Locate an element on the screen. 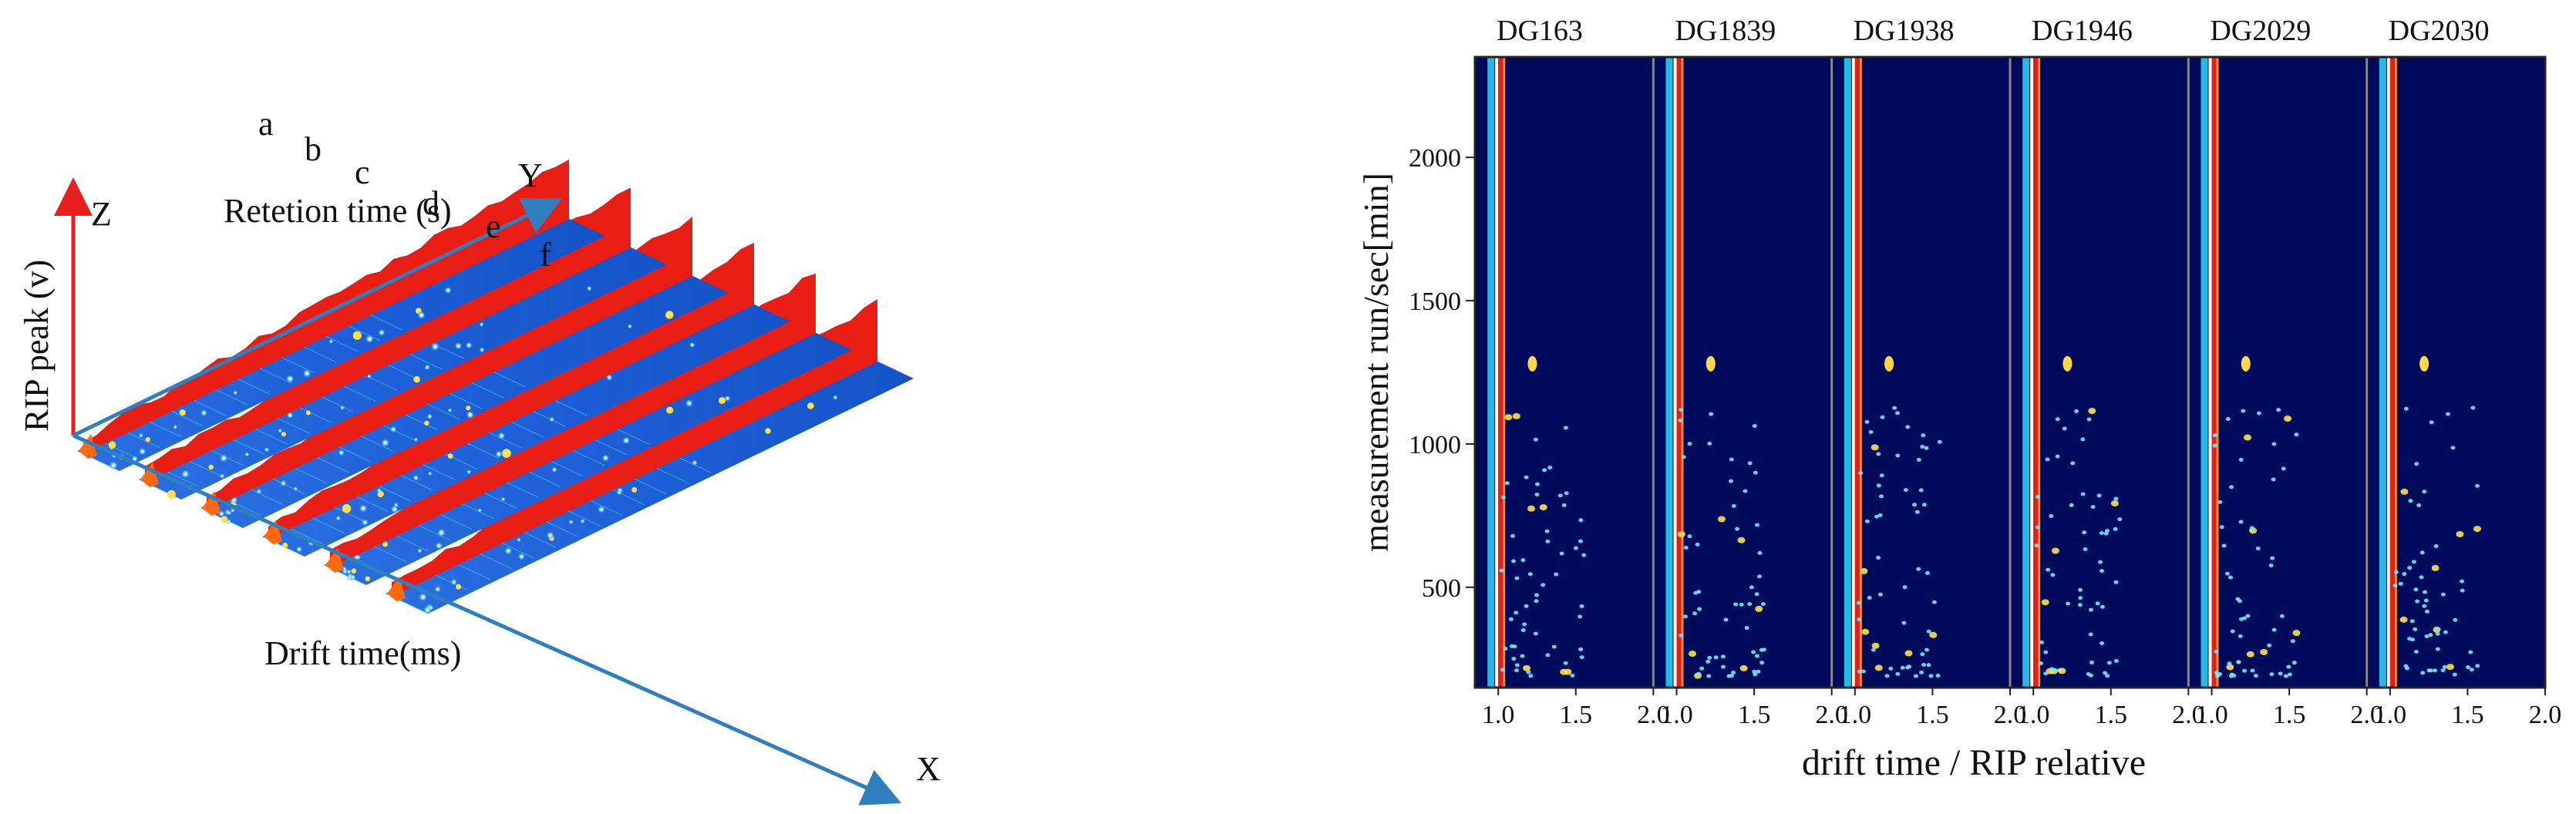  panel-title-DG2029: DG2029 is located at coordinates (2260, 31).